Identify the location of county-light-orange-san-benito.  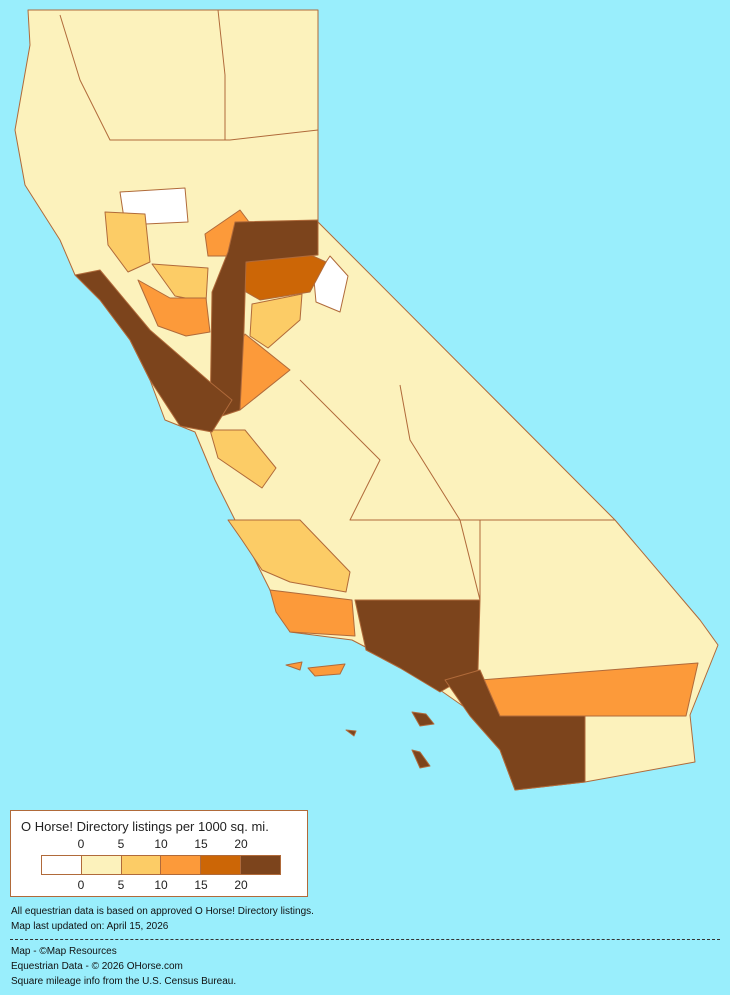
(243, 459).